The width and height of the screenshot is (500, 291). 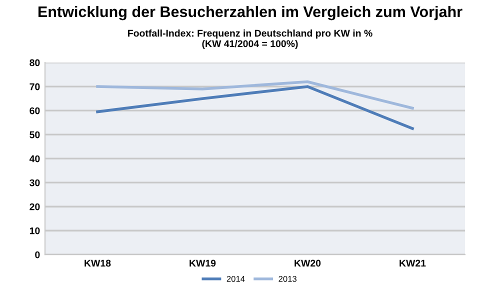 What do you see at coordinates (35, 86) in the screenshot?
I see `y-tick-label: 70` at bounding box center [35, 86].